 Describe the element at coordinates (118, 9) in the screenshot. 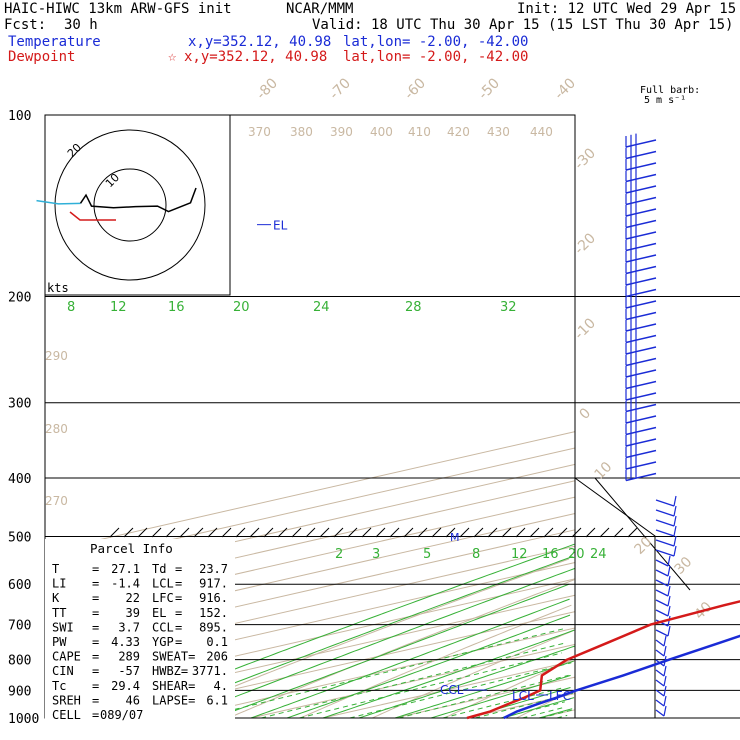

I see `model-title: HAIC-HIWC 13km ARW-GFS init` at that location.